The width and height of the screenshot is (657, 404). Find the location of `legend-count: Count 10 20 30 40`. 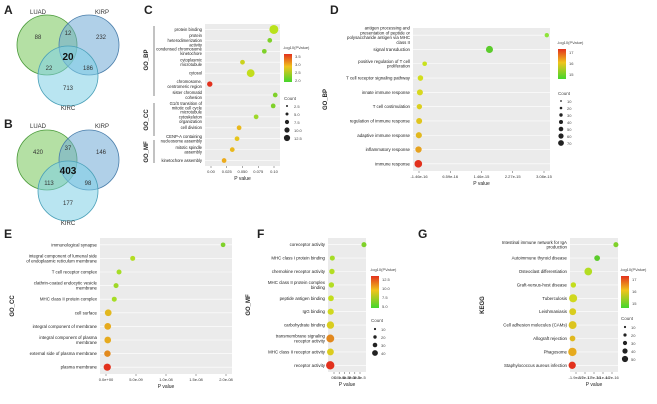

legend-count: Count 10 20 30 40 is located at coordinates (378, 337).